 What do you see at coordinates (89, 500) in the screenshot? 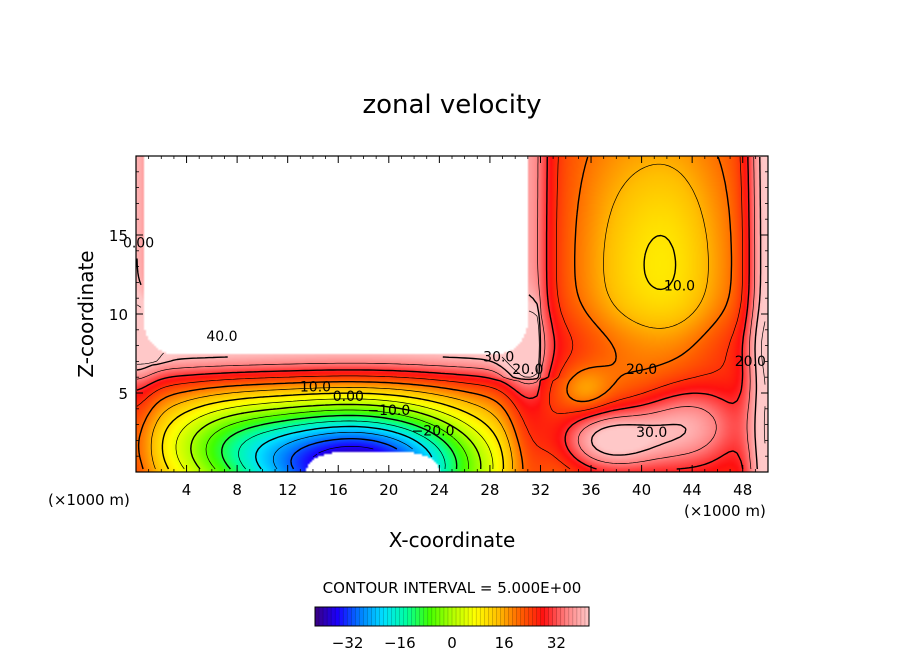
I see `x-unit-left: (×1000 m)` at bounding box center [89, 500].